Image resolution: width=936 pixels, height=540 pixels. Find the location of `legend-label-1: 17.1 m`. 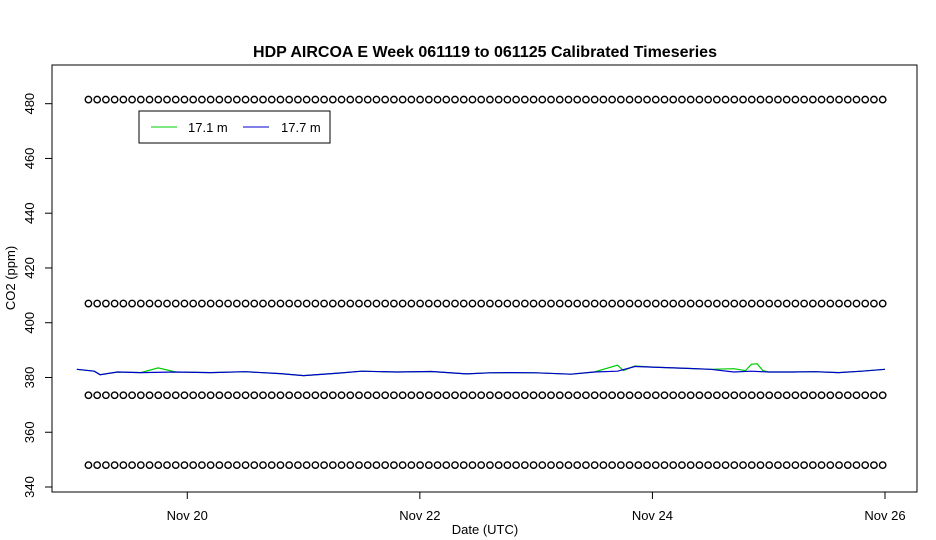

legend-label-1: 17.1 m is located at coordinates (208, 127).